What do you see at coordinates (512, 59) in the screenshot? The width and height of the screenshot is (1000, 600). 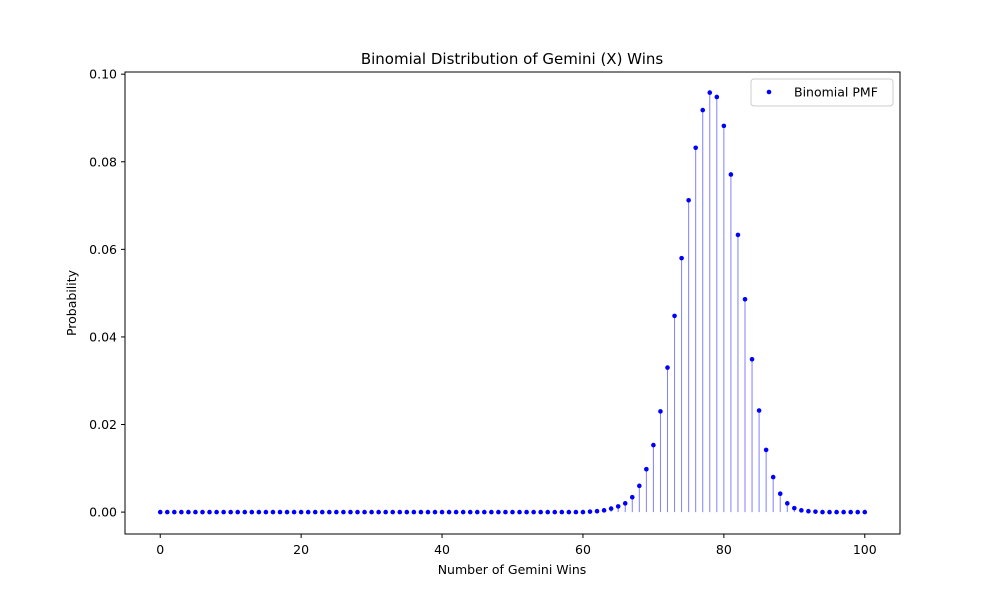 I see `chart-title: Binomial Distribution of Gemini (X) Wins` at bounding box center [512, 59].